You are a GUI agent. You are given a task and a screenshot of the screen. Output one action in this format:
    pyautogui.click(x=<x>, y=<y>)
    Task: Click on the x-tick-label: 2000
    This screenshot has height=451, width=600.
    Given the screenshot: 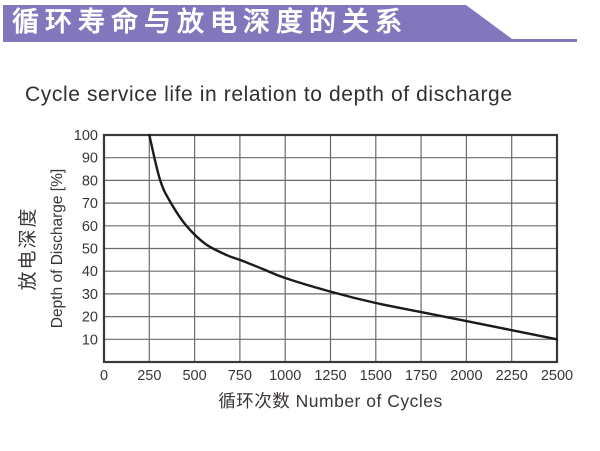 What is the action you would take?
    pyautogui.click(x=466, y=376)
    